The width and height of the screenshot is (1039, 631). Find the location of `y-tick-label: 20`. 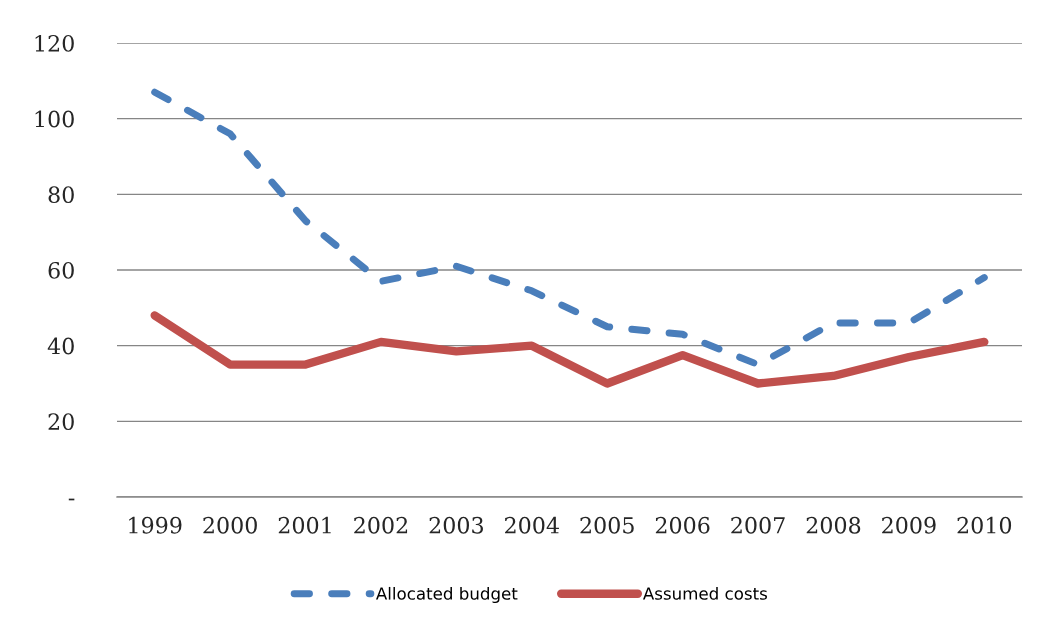

y-tick-label: 20 is located at coordinates (61, 422).